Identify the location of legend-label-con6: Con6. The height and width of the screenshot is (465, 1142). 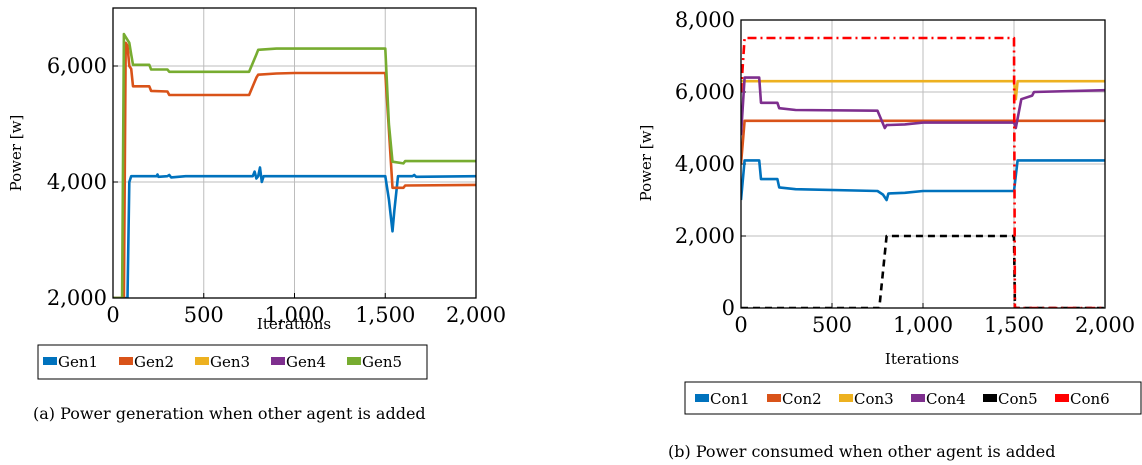
(1090, 399).